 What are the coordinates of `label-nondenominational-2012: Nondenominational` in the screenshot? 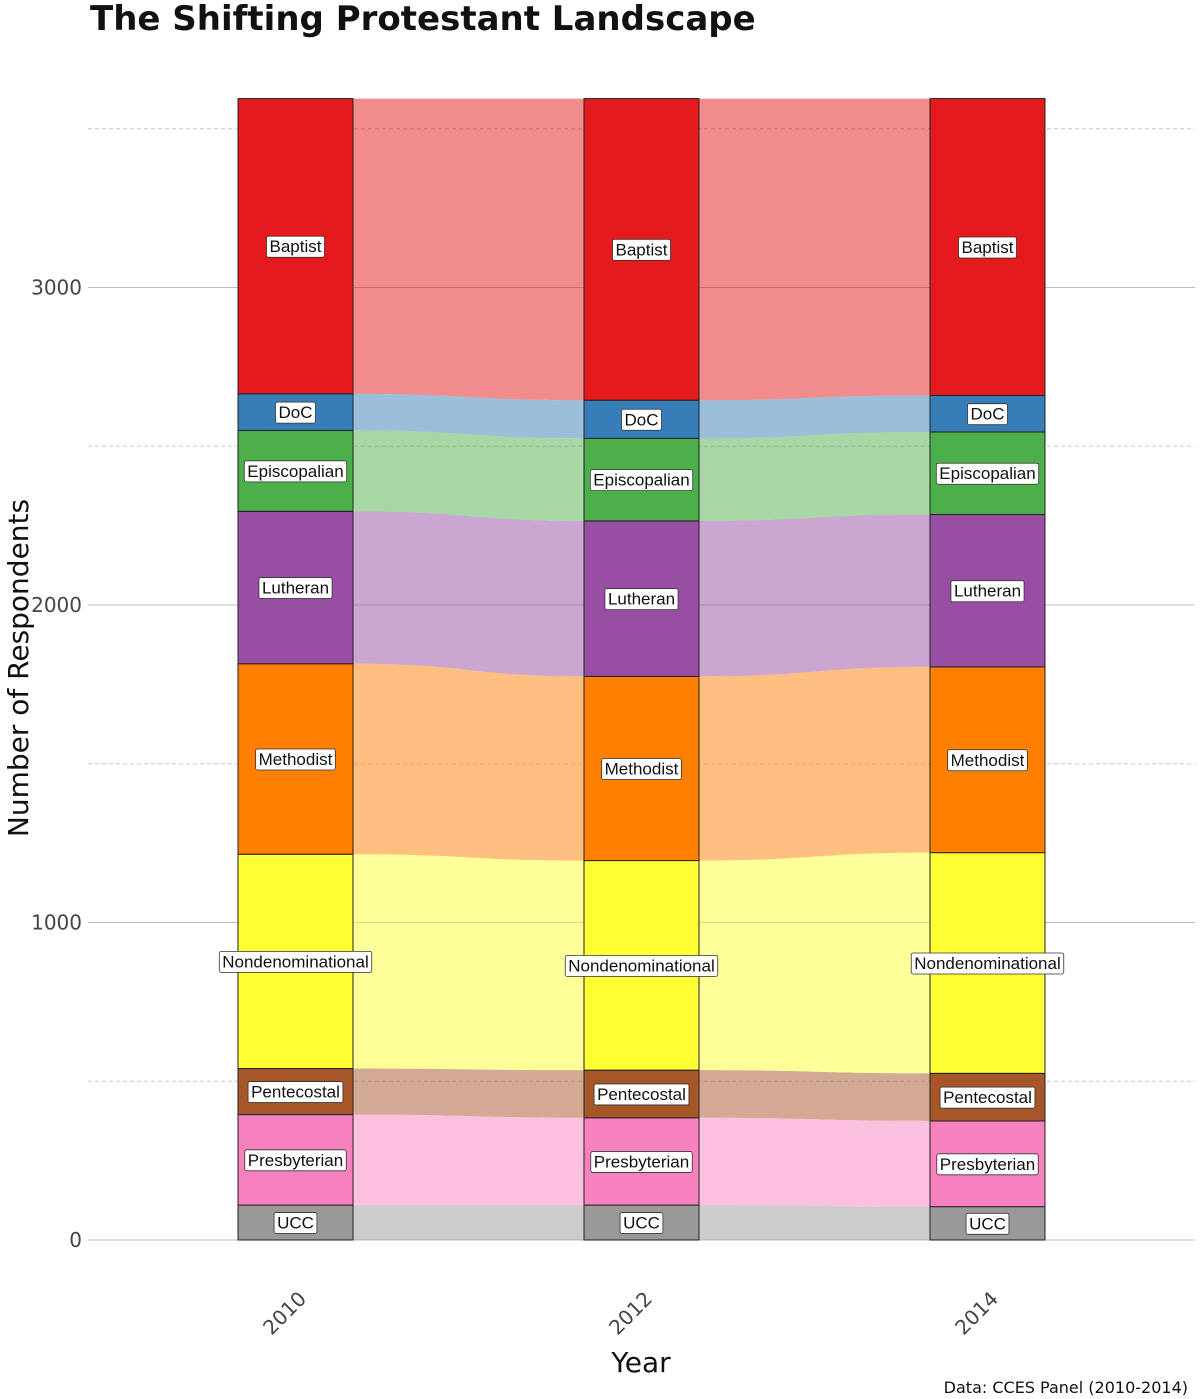 It's located at (641, 965).